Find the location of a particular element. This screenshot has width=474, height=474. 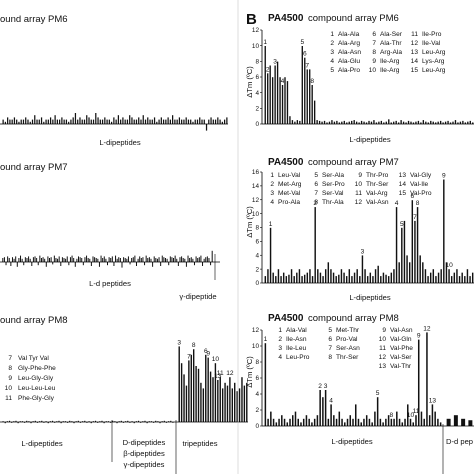

right-pm6-peak-label: 7 is located at coordinates (307, 65).